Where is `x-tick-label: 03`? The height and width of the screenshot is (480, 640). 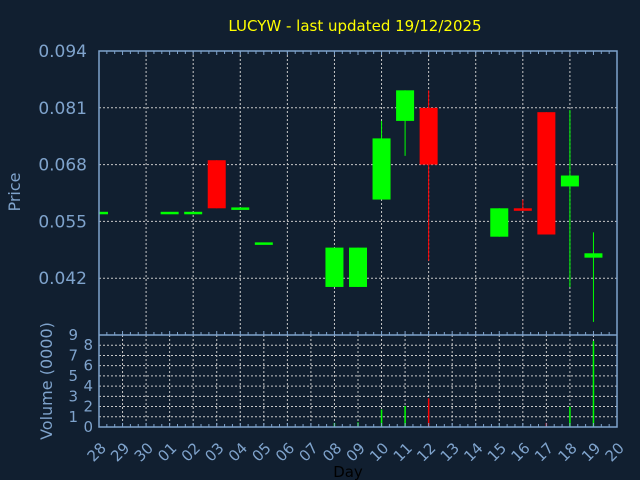
x-tick-label: 03 is located at coordinates (214, 452).